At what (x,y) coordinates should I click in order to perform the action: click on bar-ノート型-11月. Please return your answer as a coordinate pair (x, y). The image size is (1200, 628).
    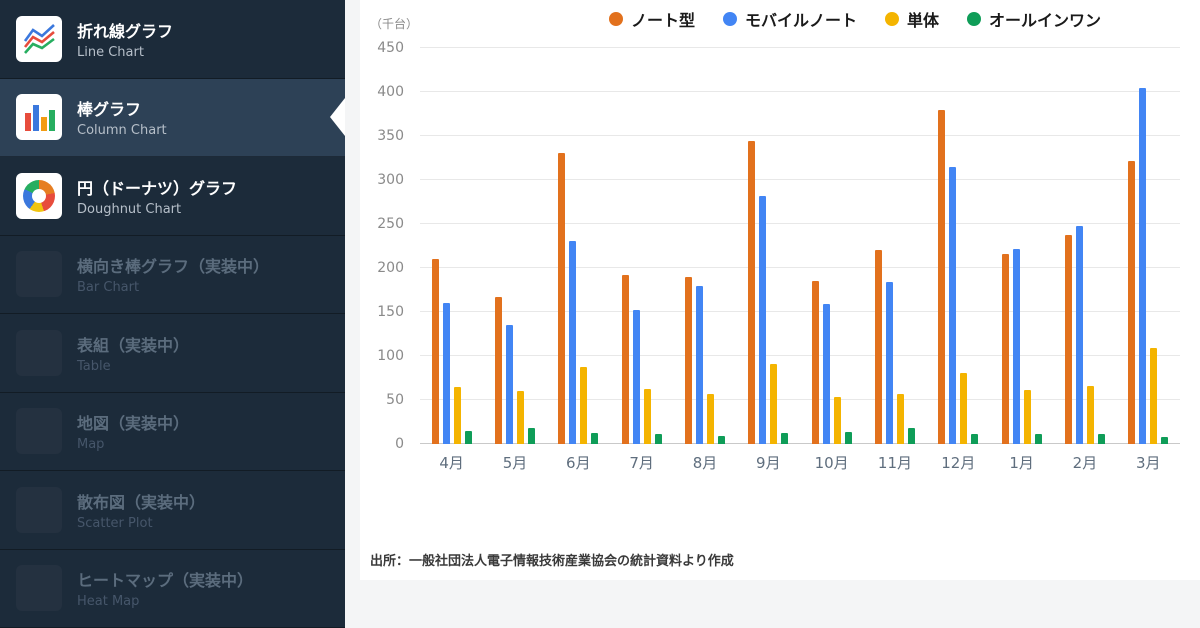
    Looking at the image, I should click on (878, 347).